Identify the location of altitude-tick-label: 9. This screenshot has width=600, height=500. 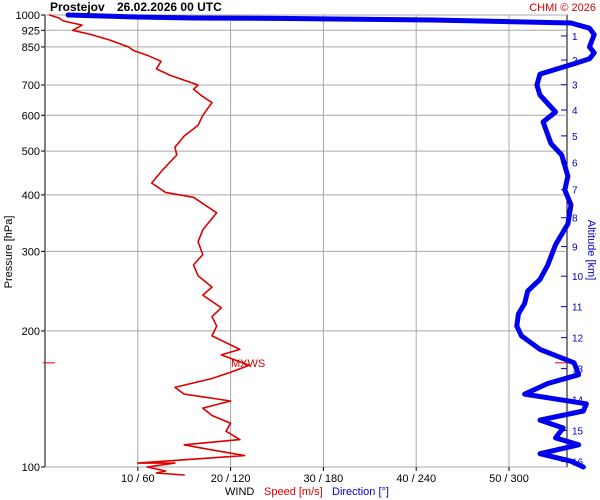
(575, 248).